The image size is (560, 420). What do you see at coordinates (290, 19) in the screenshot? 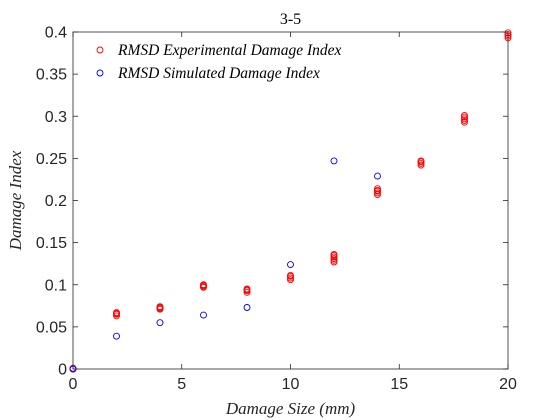
I see `chart-title: 3-5` at bounding box center [290, 19].